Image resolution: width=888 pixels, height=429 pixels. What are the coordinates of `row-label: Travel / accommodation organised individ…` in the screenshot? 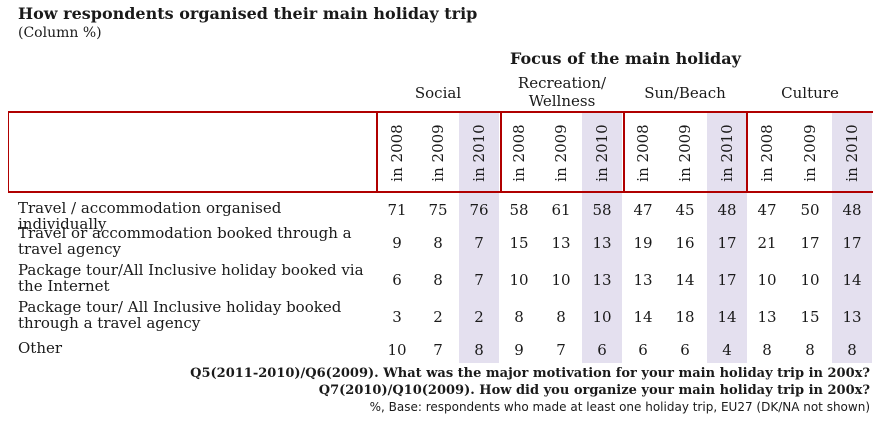 It's located at (150, 216).